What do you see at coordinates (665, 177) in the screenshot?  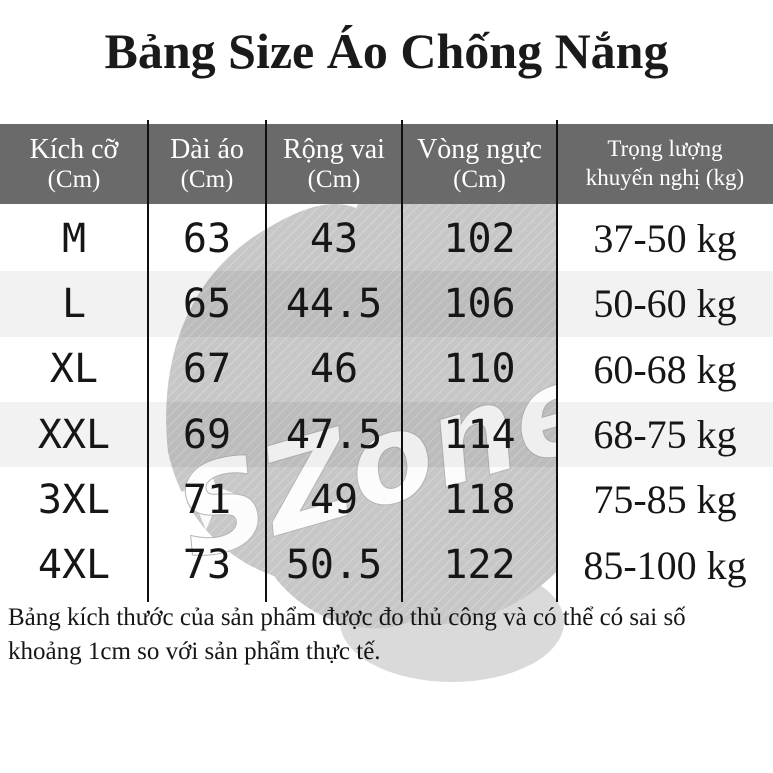 I see `header-weight-unit: khuyến nghị (kg)` at bounding box center [665, 177].